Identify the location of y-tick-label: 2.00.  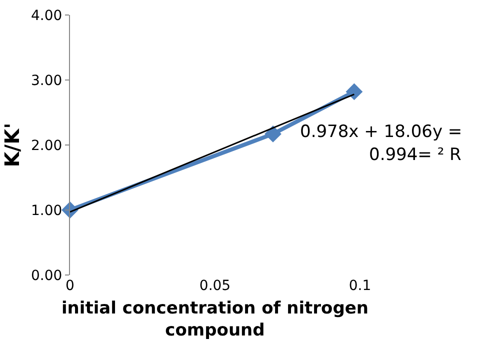
(46, 146).